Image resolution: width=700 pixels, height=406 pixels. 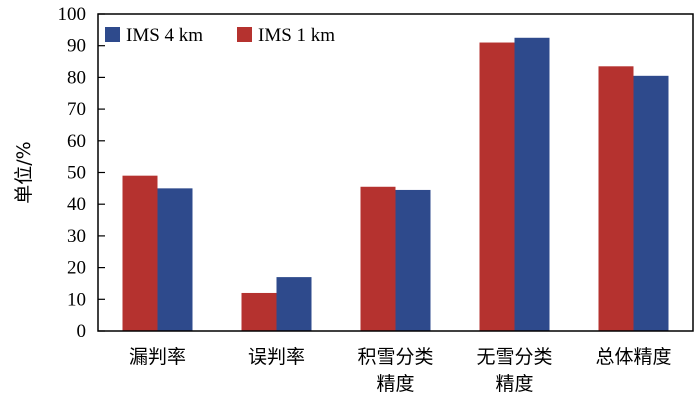 What do you see at coordinates (24, 172) in the screenshot?
I see `y-axis-label: 单位/%` at bounding box center [24, 172].